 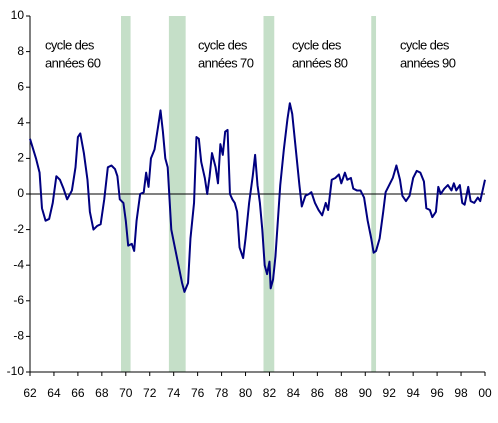 I want to click on x-tick-label: 98, so click(x=461, y=393).